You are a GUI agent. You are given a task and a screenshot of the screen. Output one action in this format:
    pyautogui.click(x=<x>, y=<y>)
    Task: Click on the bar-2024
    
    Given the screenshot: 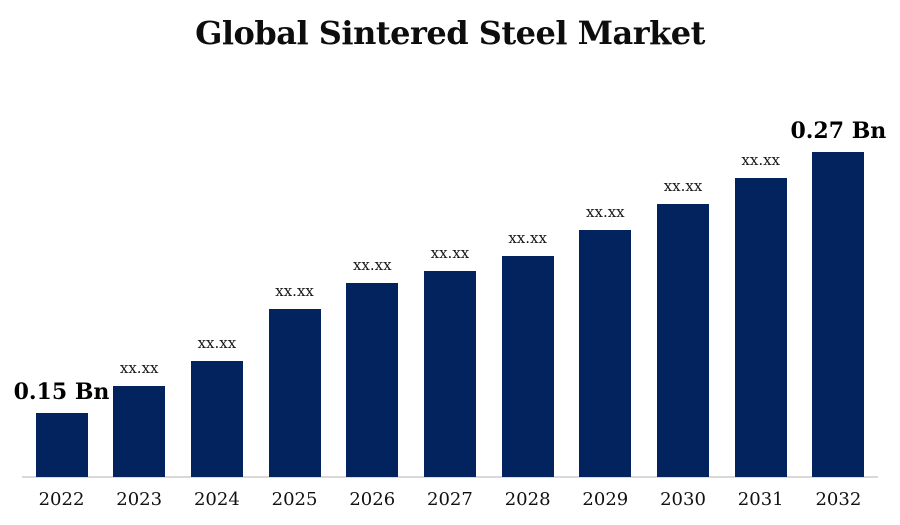 What is the action you would take?
    pyautogui.click(x=216, y=419)
    